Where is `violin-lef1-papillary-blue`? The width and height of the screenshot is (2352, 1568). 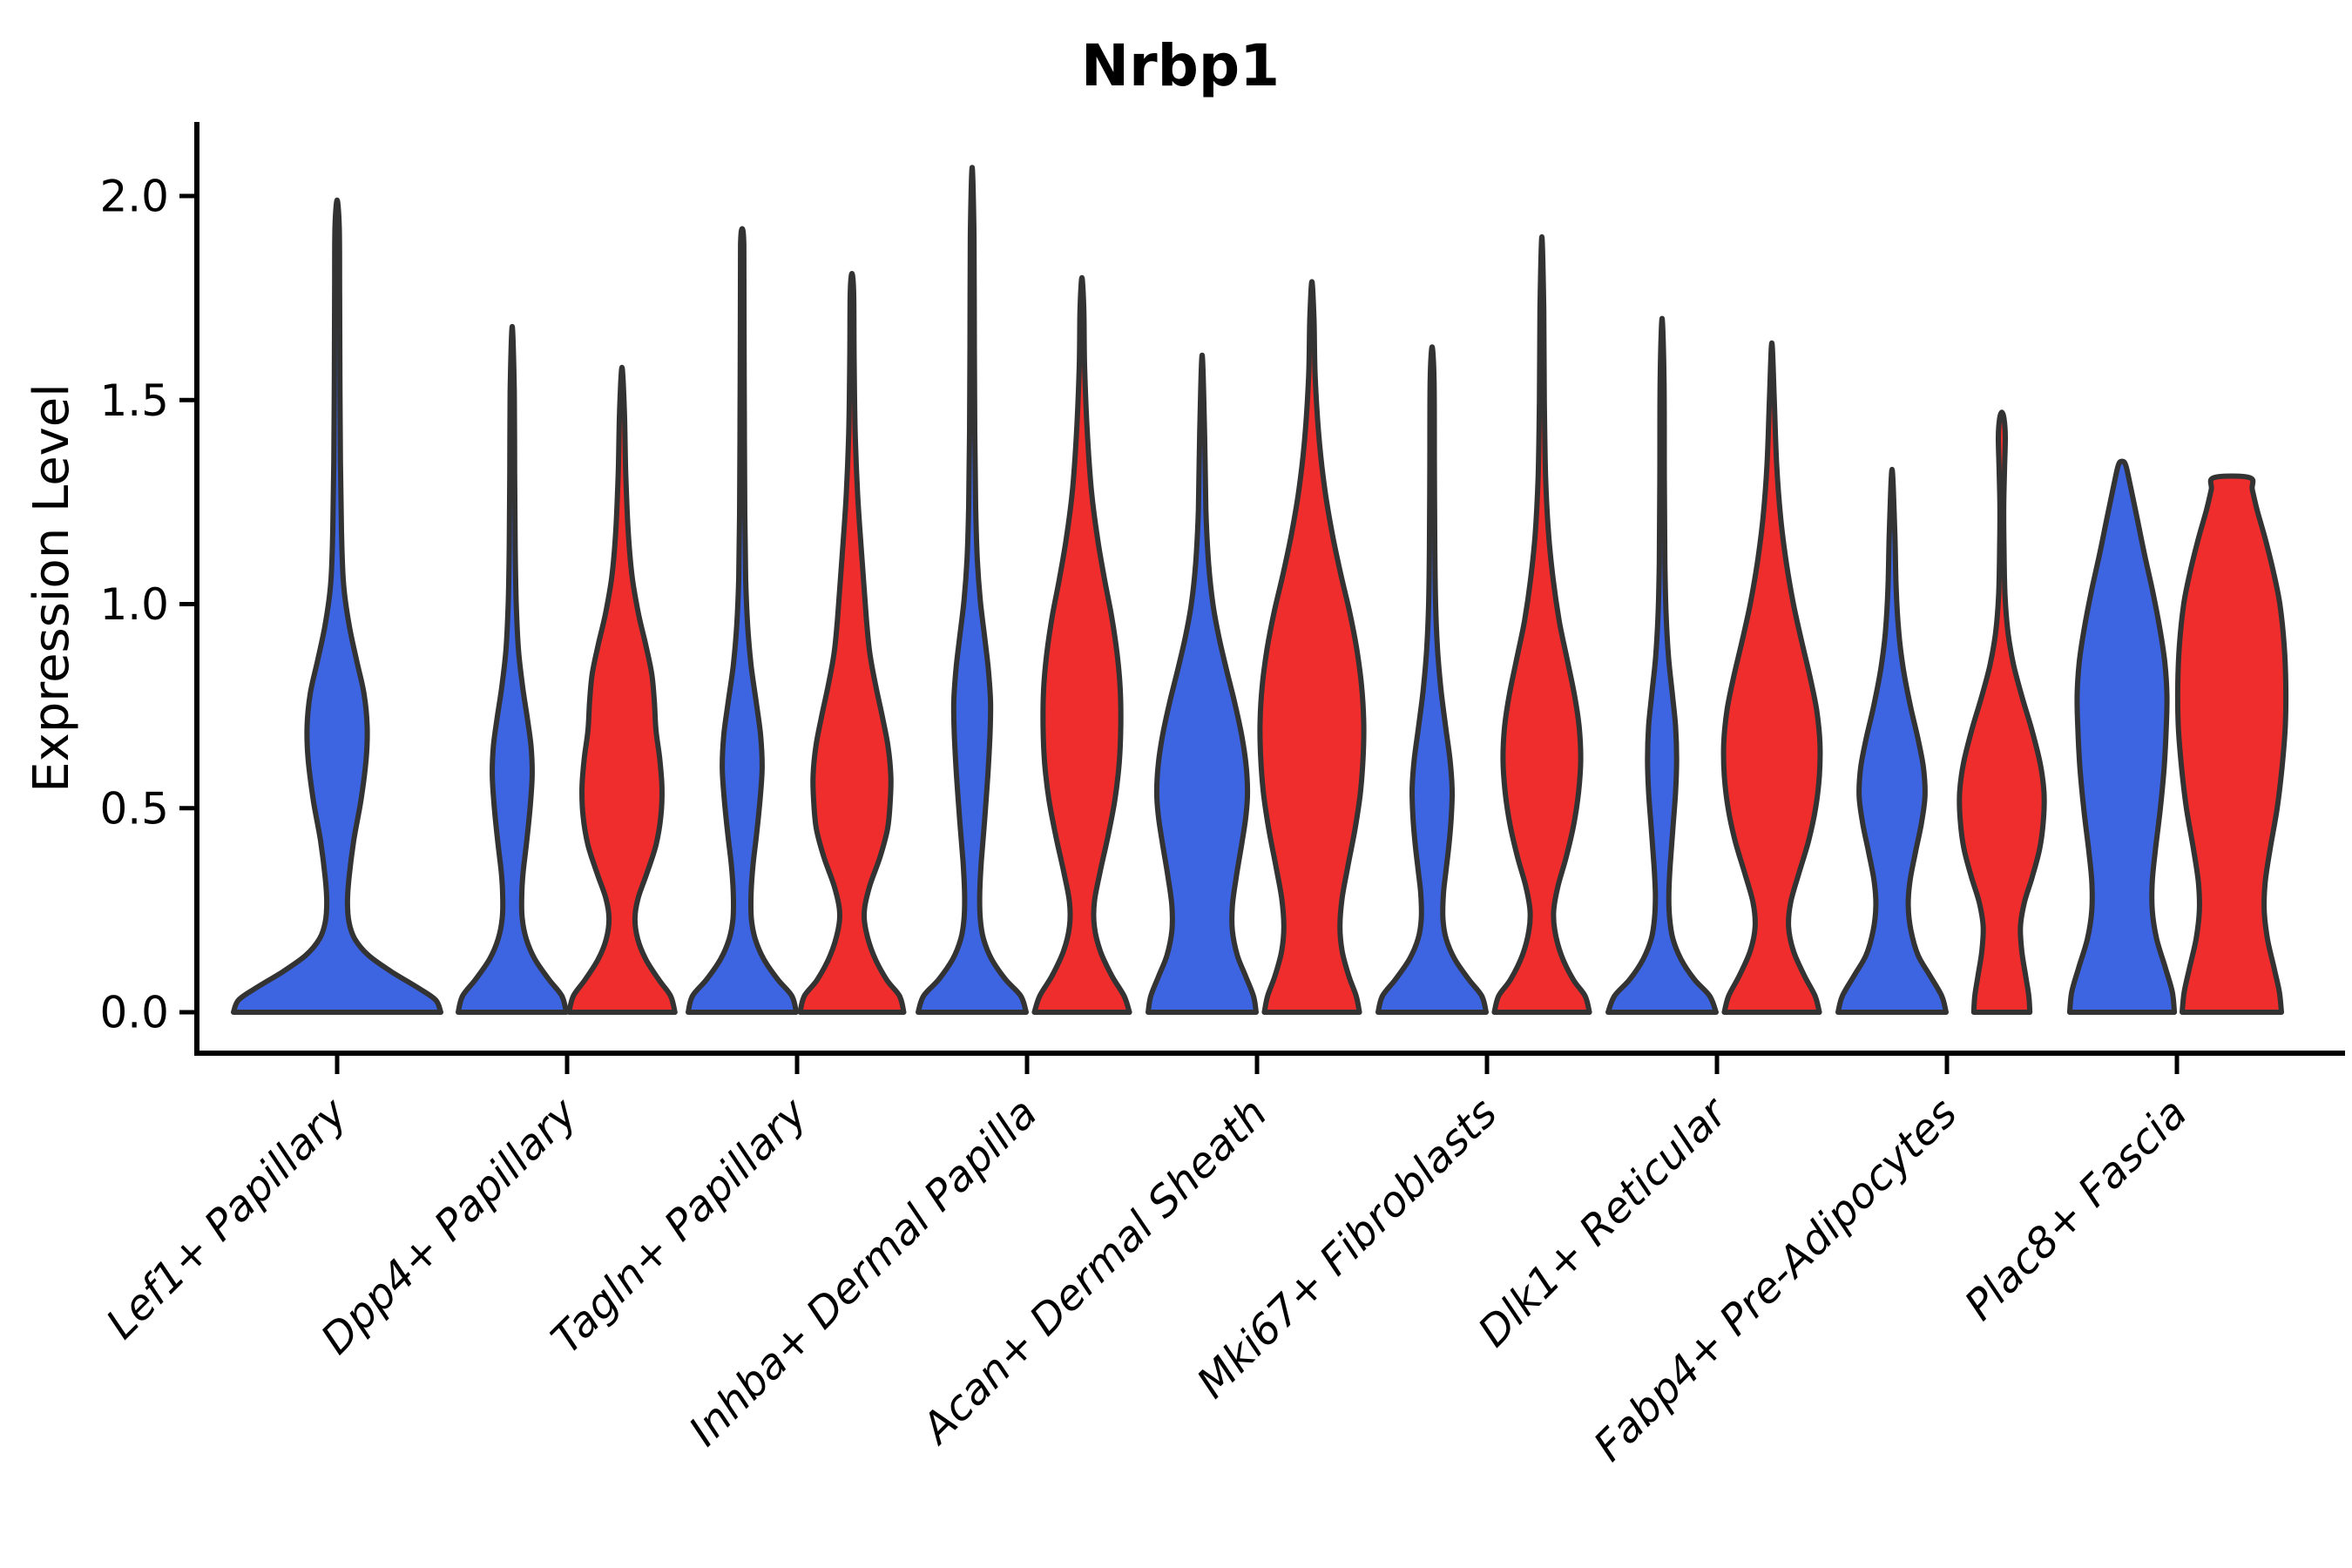 violin-lef1-papillary-blue is located at coordinates (337, 606).